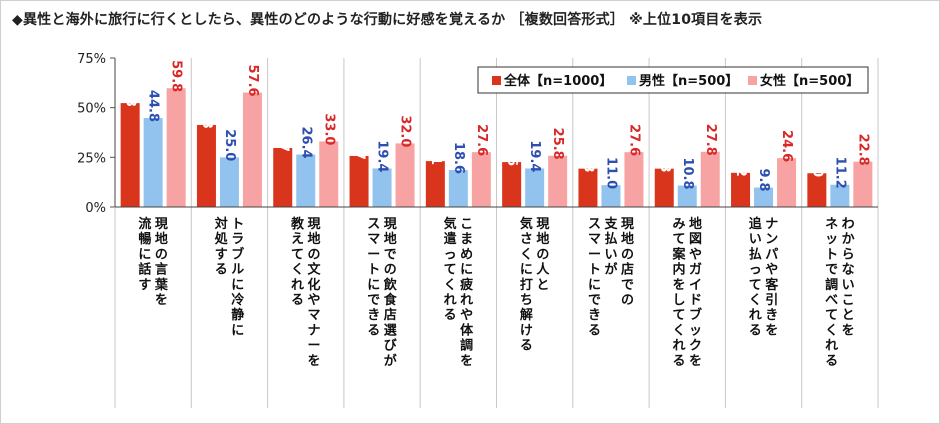  I want to click on data-label: 9.8, so click(763, 179).